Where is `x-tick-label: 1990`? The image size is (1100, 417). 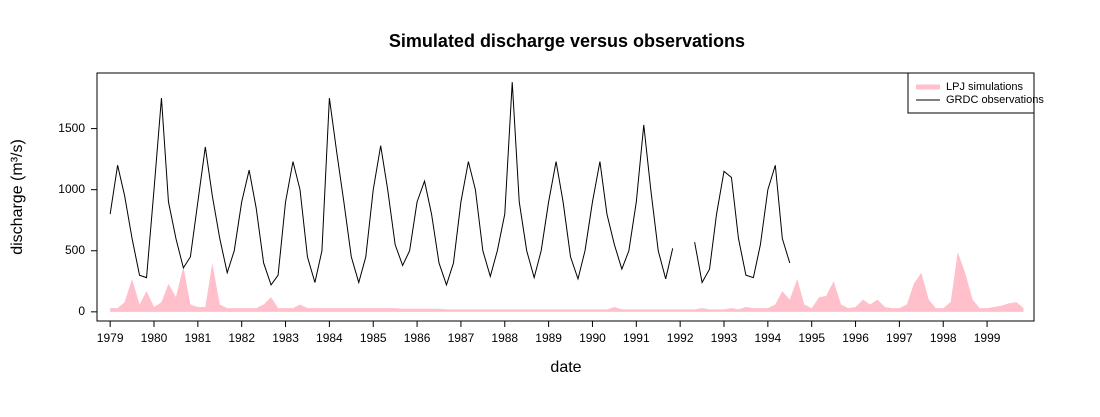 x-tick-label: 1990 is located at coordinates (592, 338).